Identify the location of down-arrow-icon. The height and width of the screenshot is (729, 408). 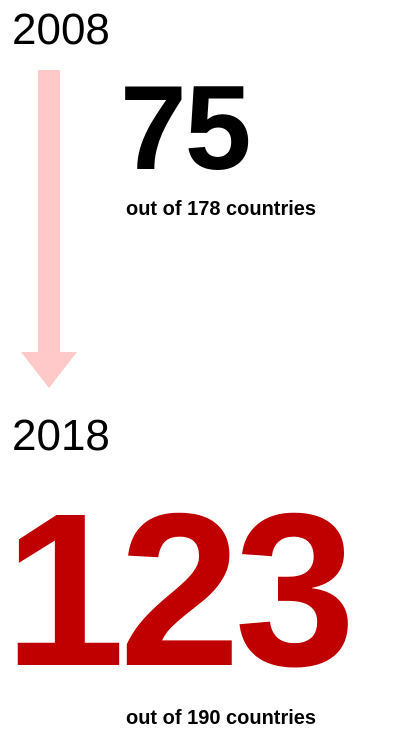
(49, 229).